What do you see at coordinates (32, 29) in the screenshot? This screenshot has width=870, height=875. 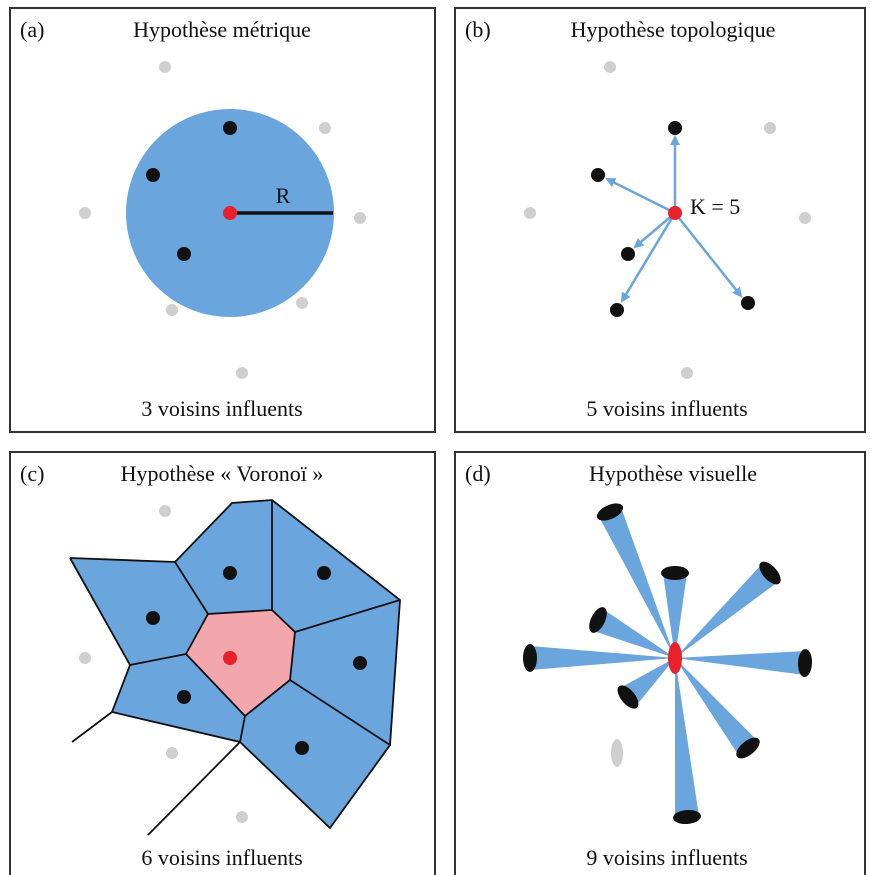 I see `panel-label: (a)` at bounding box center [32, 29].